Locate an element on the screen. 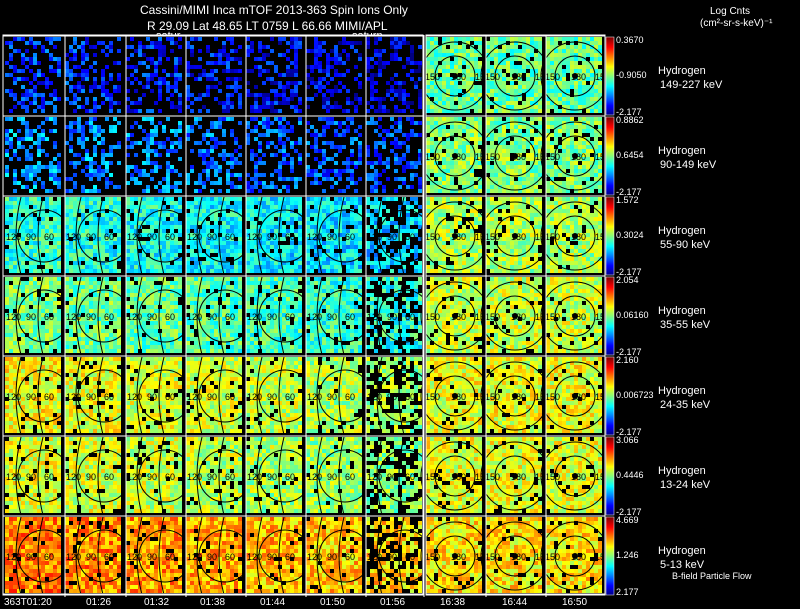 The image size is (800, 609). bottom-note: B-field Particle Flow is located at coordinates (712, 576).